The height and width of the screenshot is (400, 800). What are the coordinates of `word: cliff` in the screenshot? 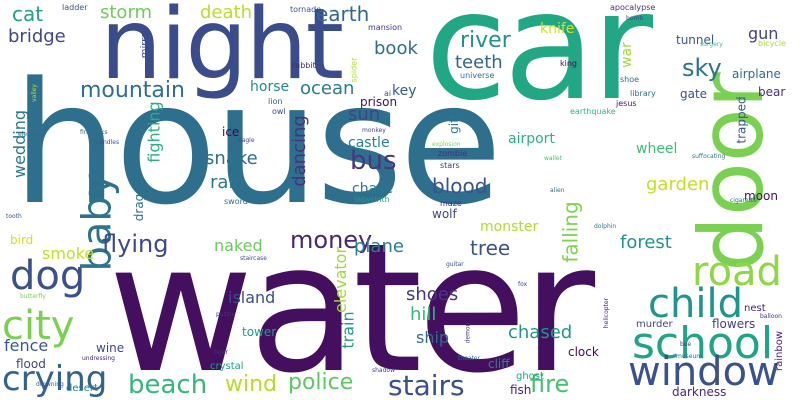 It's located at (499, 364).